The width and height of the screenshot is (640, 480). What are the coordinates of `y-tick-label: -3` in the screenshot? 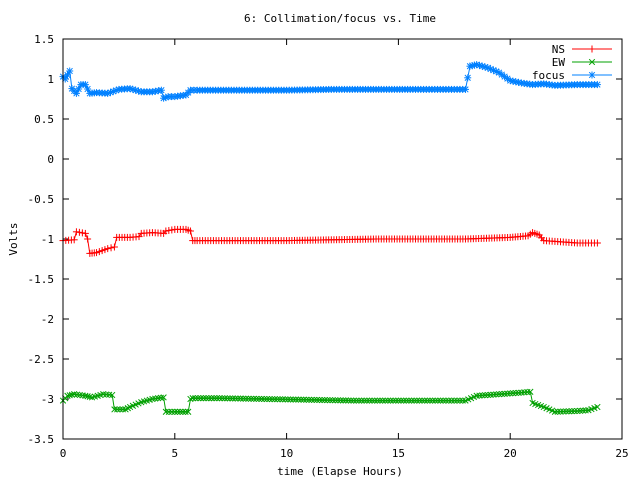 It's located at (47, 399).